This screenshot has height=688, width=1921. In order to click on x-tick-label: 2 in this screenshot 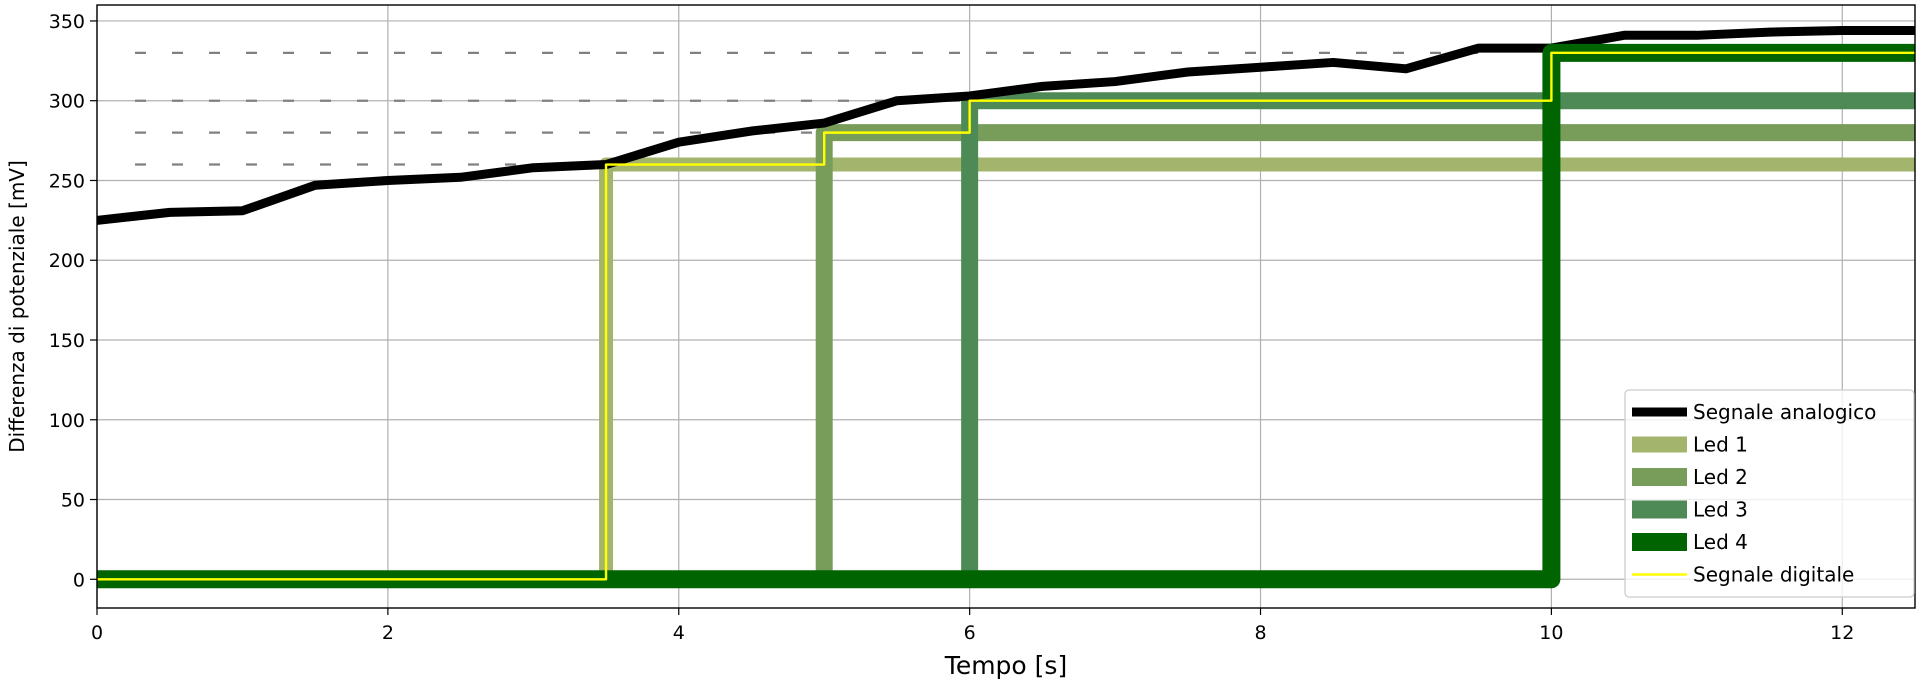, I will do `click(388, 633)`.